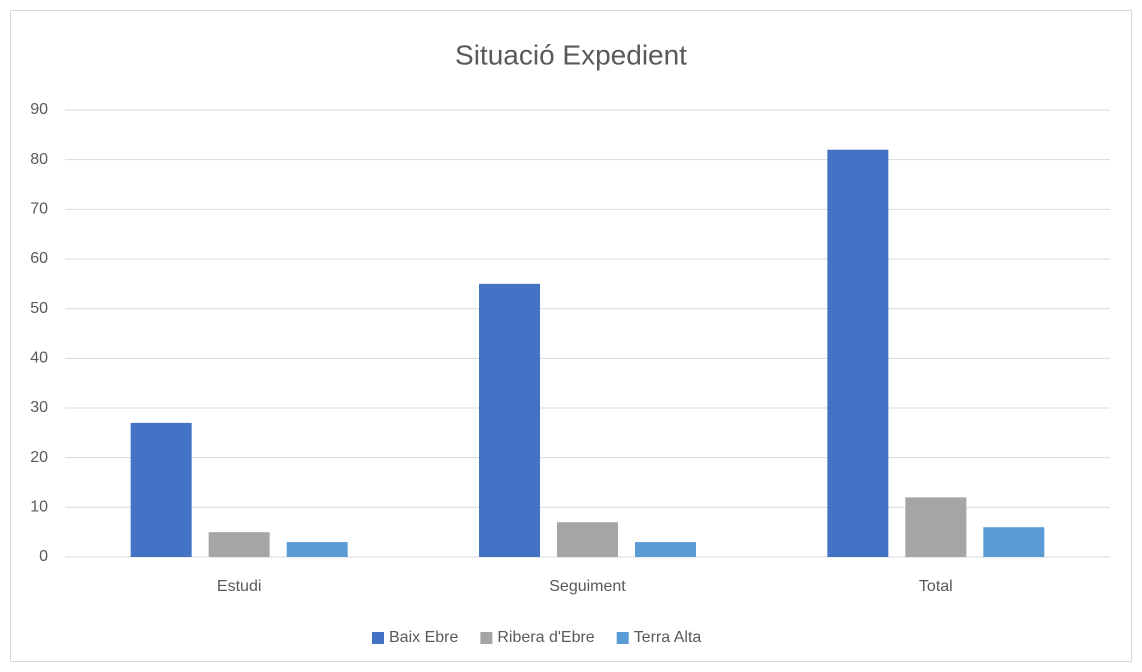 Image resolution: width=1142 pixels, height=672 pixels. I want to click on y-tick-label: 0, so click(43, 556).